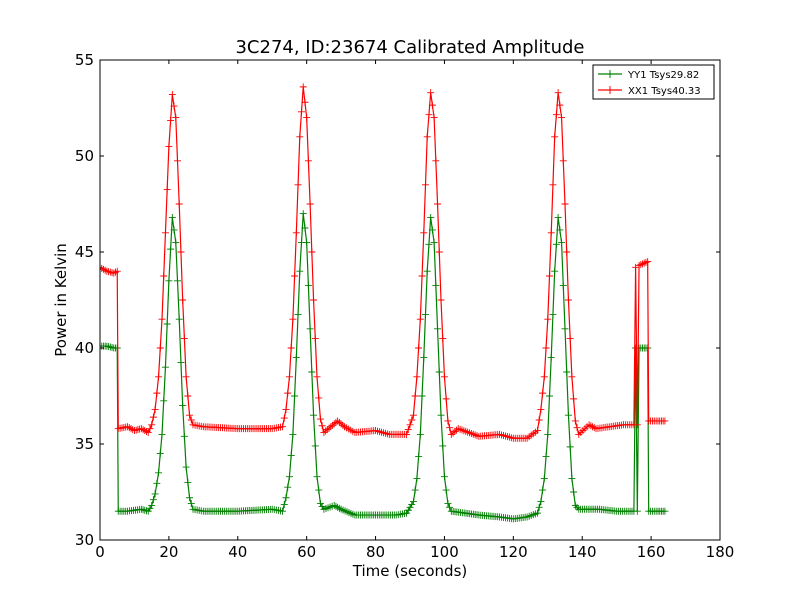 The image size is (800, 600). What do you see at coordinates (610, 90) in the screenshot?
I see `legend-marker` at bounding box center [610, 90].